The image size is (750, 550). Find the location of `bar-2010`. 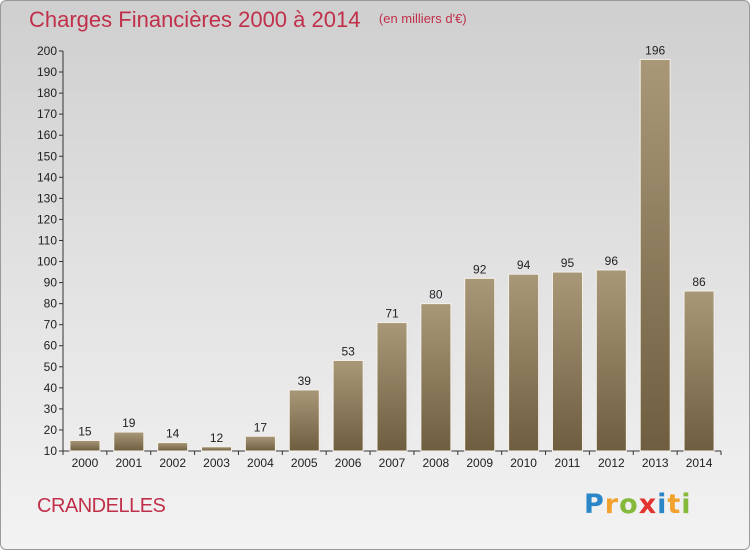

bar-2010 is located at coordinates (524, 362).